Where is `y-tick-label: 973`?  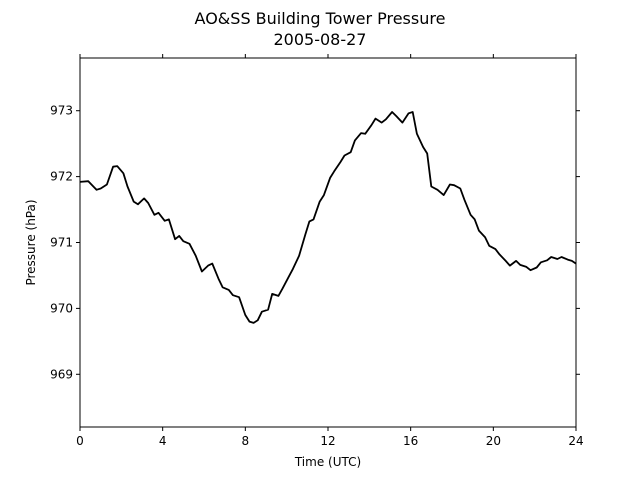
y-tick-label: 973 is located at coordinates (61, 111).